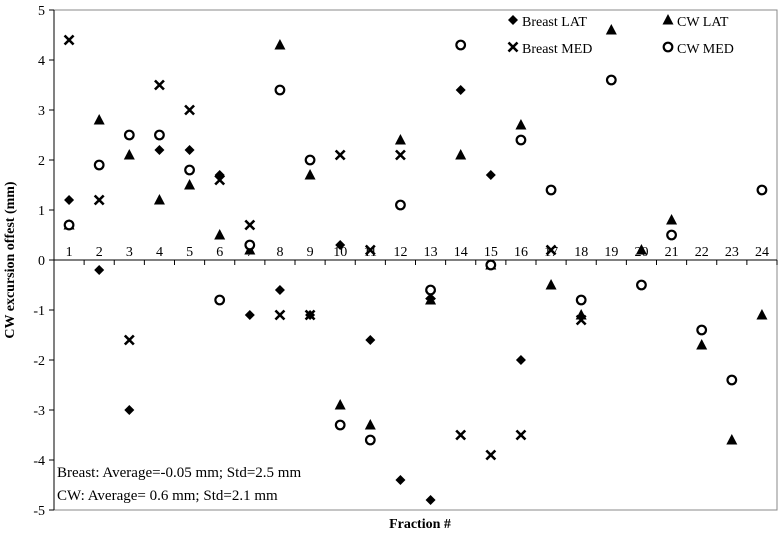  I want to click on x-tick-label: 5, so click(189, 252).